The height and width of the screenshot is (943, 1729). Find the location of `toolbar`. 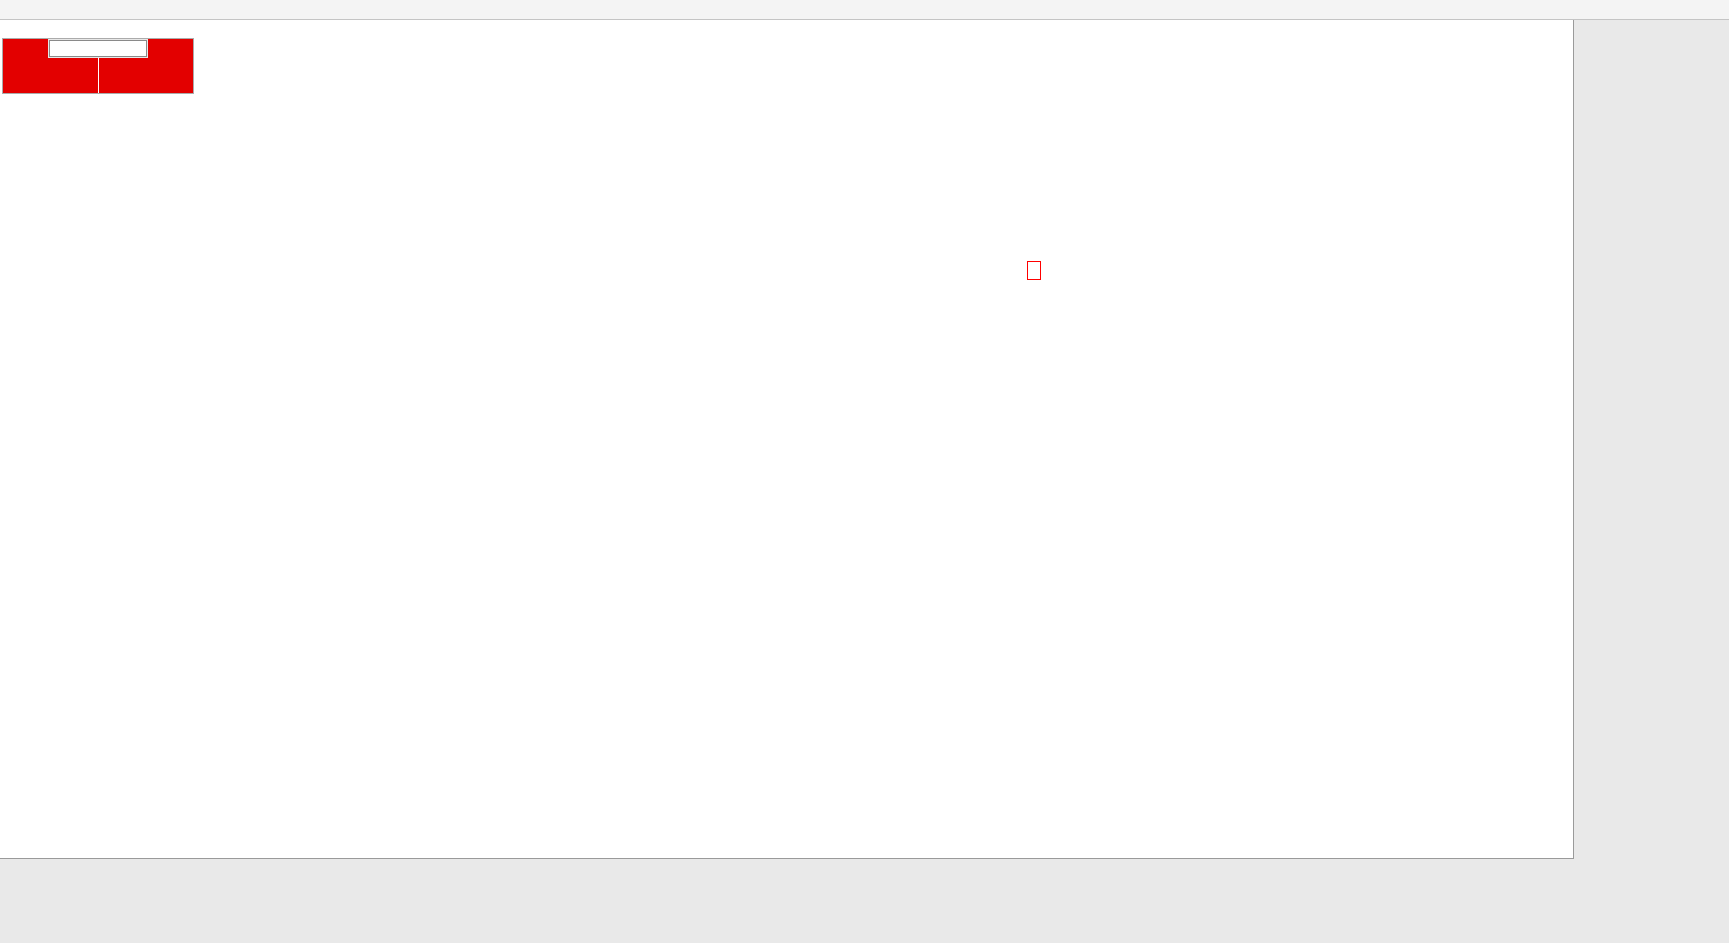

toolbar is located at coordinates (864, 10).